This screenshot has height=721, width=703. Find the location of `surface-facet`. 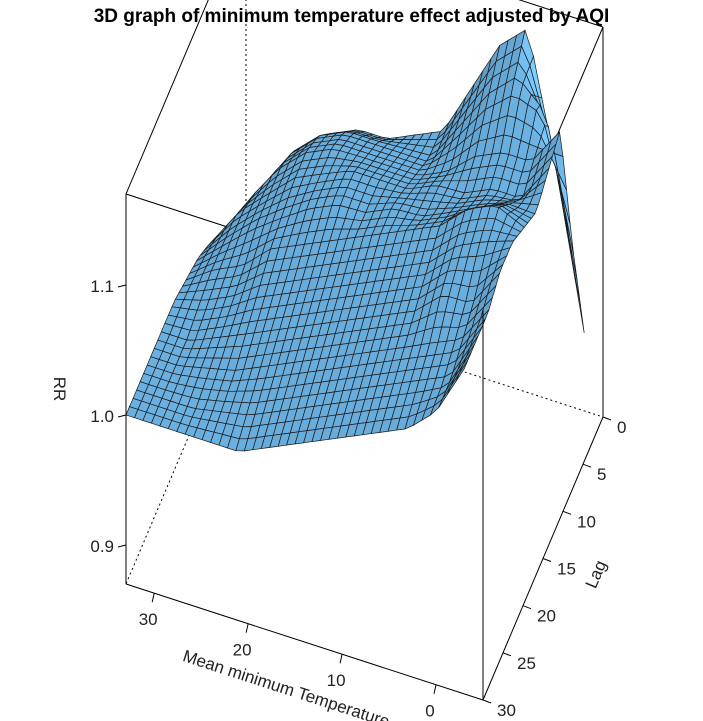

surface-facet is located at coordinates (462, 371).